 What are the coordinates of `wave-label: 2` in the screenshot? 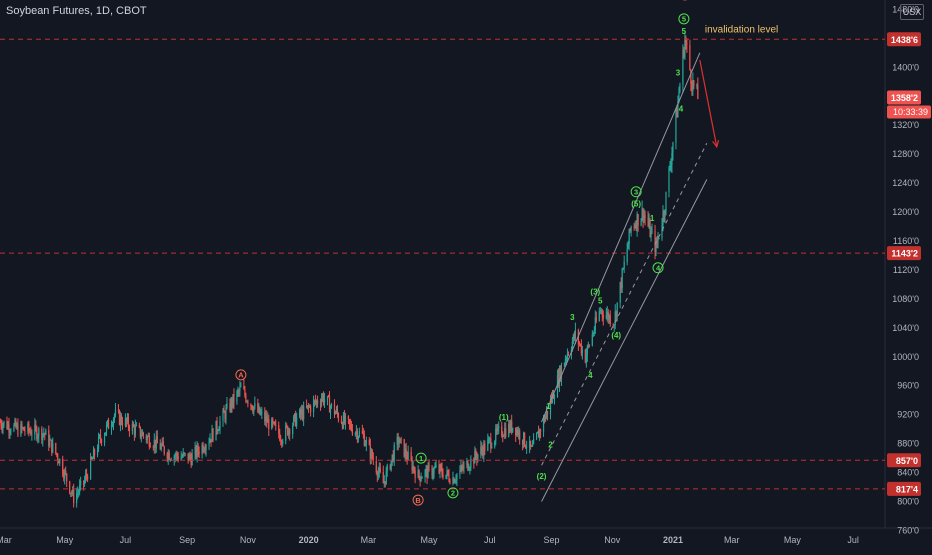 It's located at (453, 493).